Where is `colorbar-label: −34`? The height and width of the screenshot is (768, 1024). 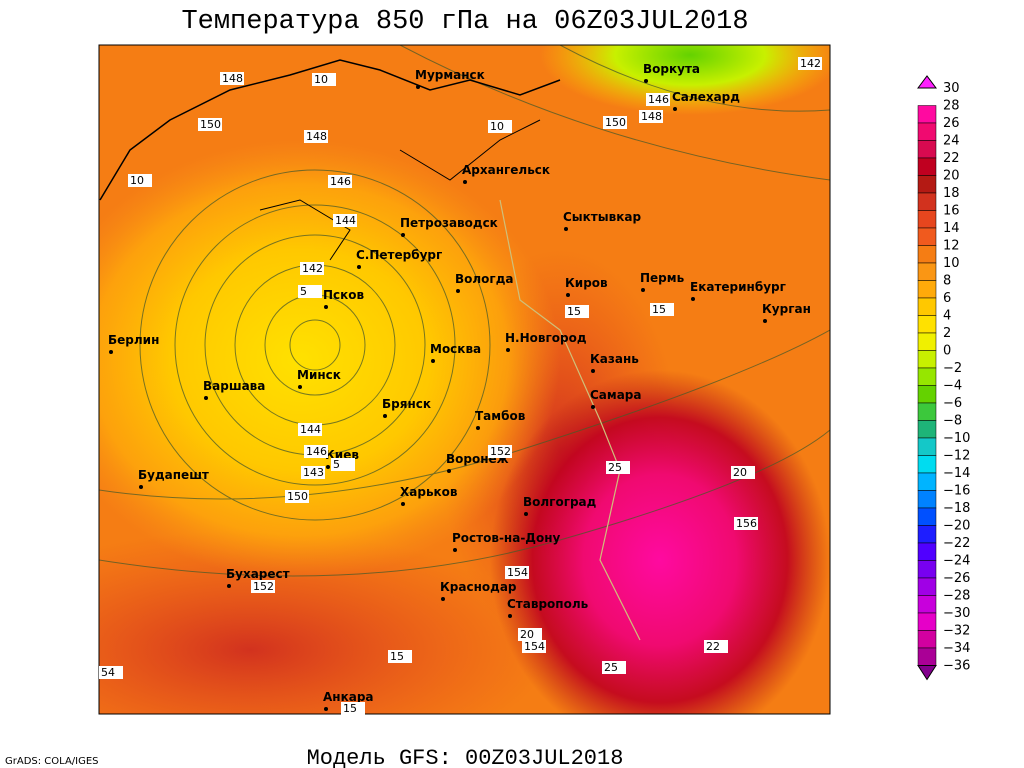 colorbar-label: −34 is located at coordinates (956, 648).